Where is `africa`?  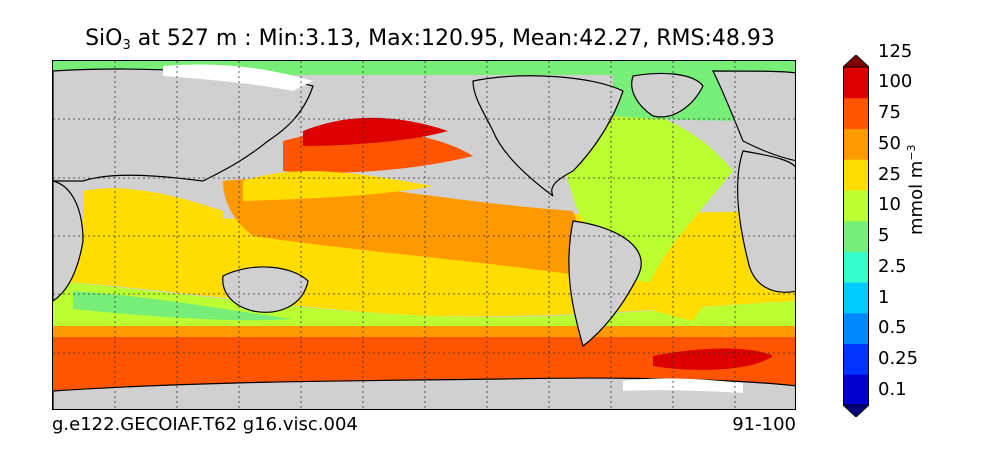
africa is located at coordinates (68, 241).